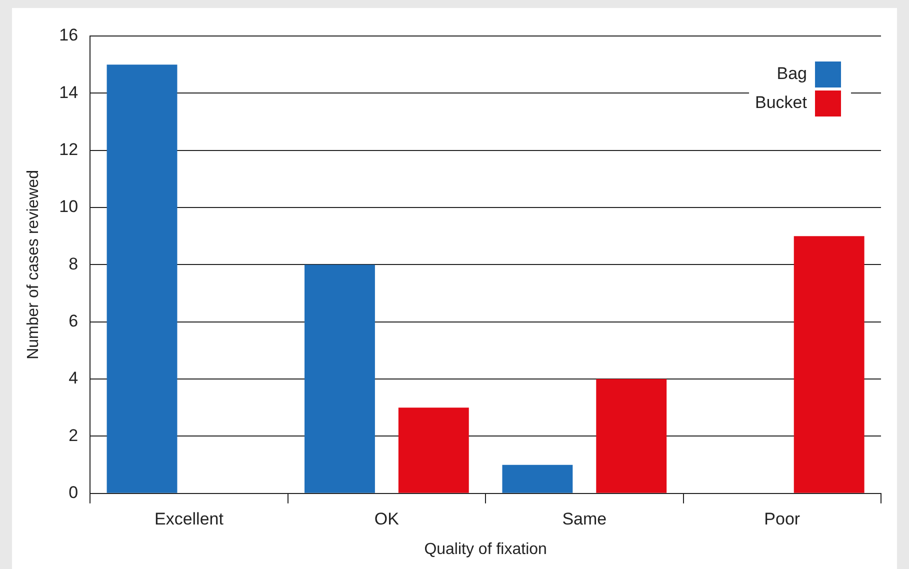 This screenshot has height=569, width=909. I want to click on x-axis-title: Quality of fixation, so click(485, 549).